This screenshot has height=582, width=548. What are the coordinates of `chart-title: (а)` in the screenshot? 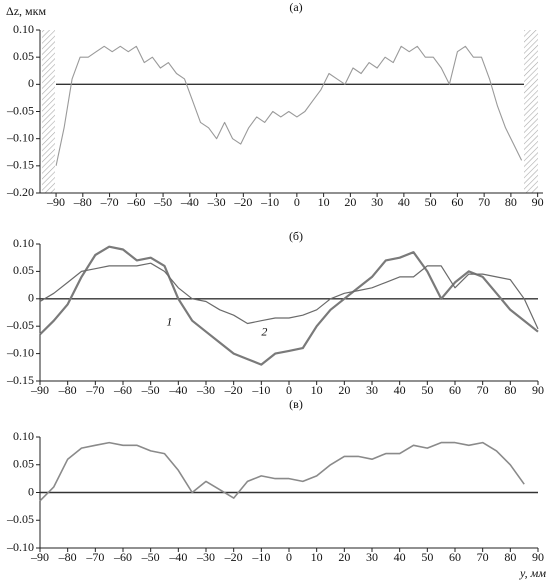 It's located at (295, 7).